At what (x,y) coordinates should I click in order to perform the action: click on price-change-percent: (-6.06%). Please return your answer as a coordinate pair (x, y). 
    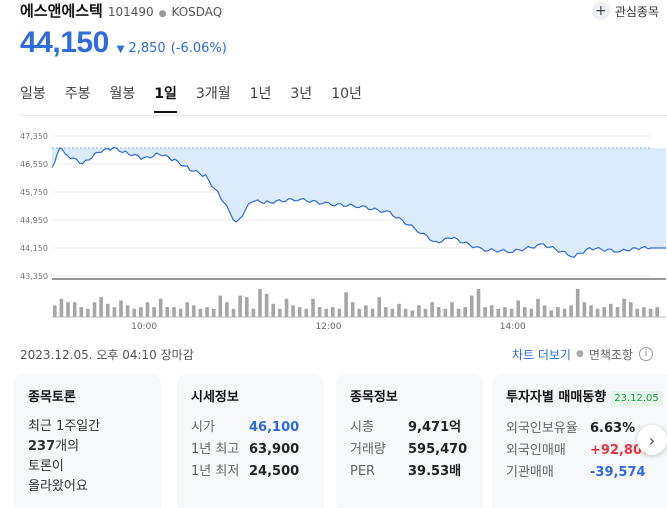
    Looking at the image, I should click on (198, 48).